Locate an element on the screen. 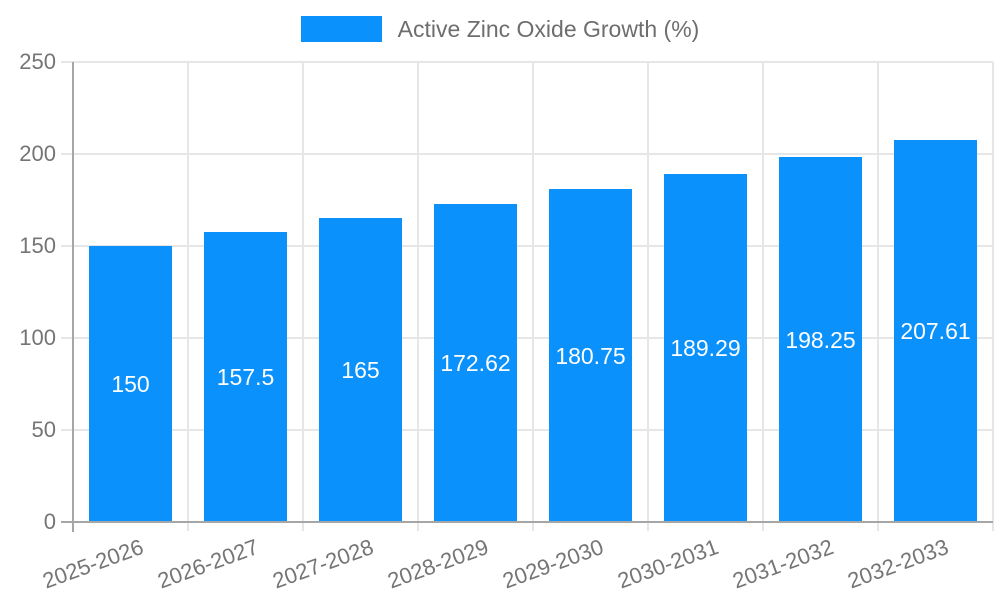 This screenshot has width=1000, height=600. bar-2025-2026 is located at coordinates (130, 384).